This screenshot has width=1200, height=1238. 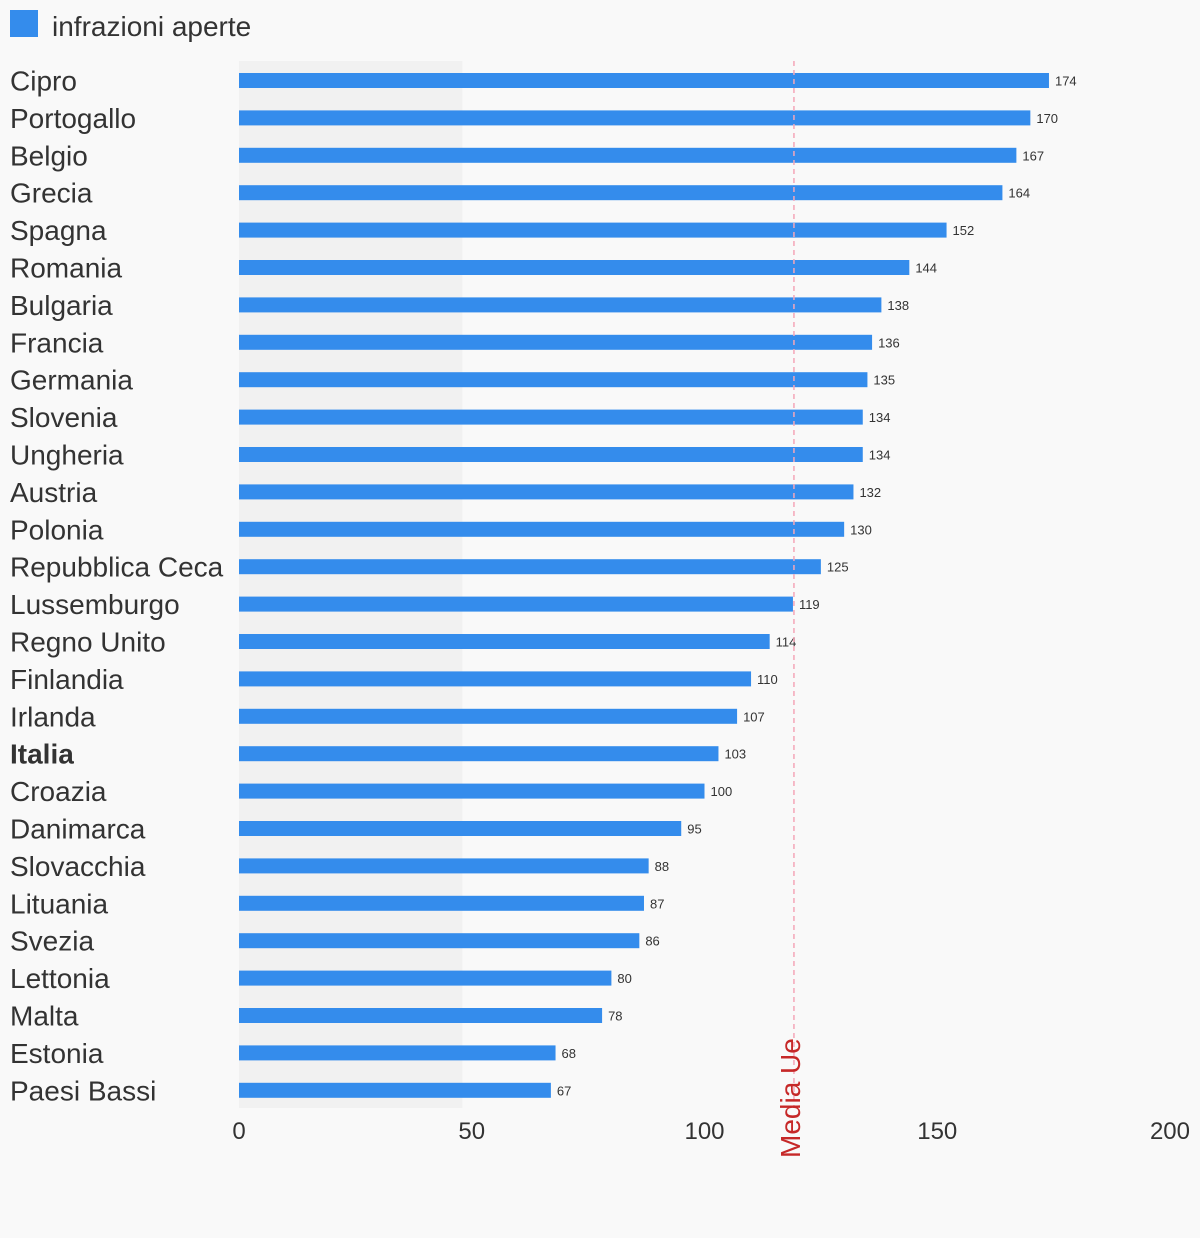 I want to click on bar-value-label: 95, so click(x=694, y=829).